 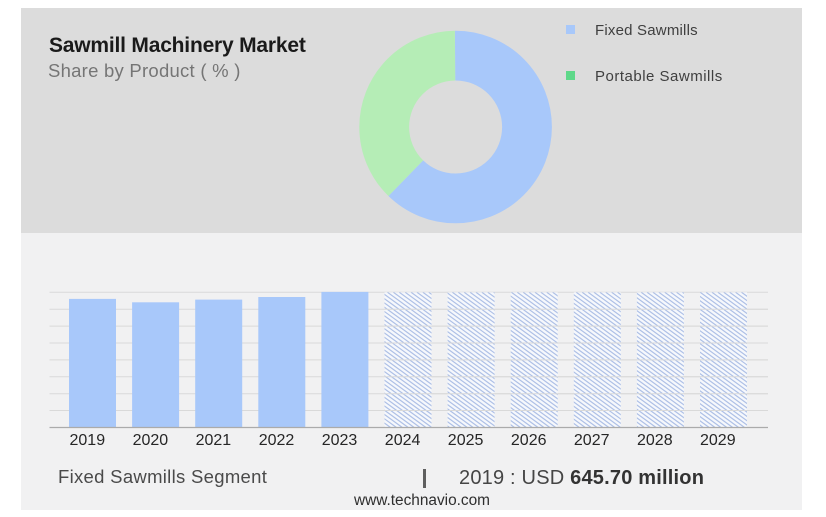 What do you see at coordinates (88, 440) in the screenshot?
I see `svg-text: 2019` at bounding box center [88, 440].